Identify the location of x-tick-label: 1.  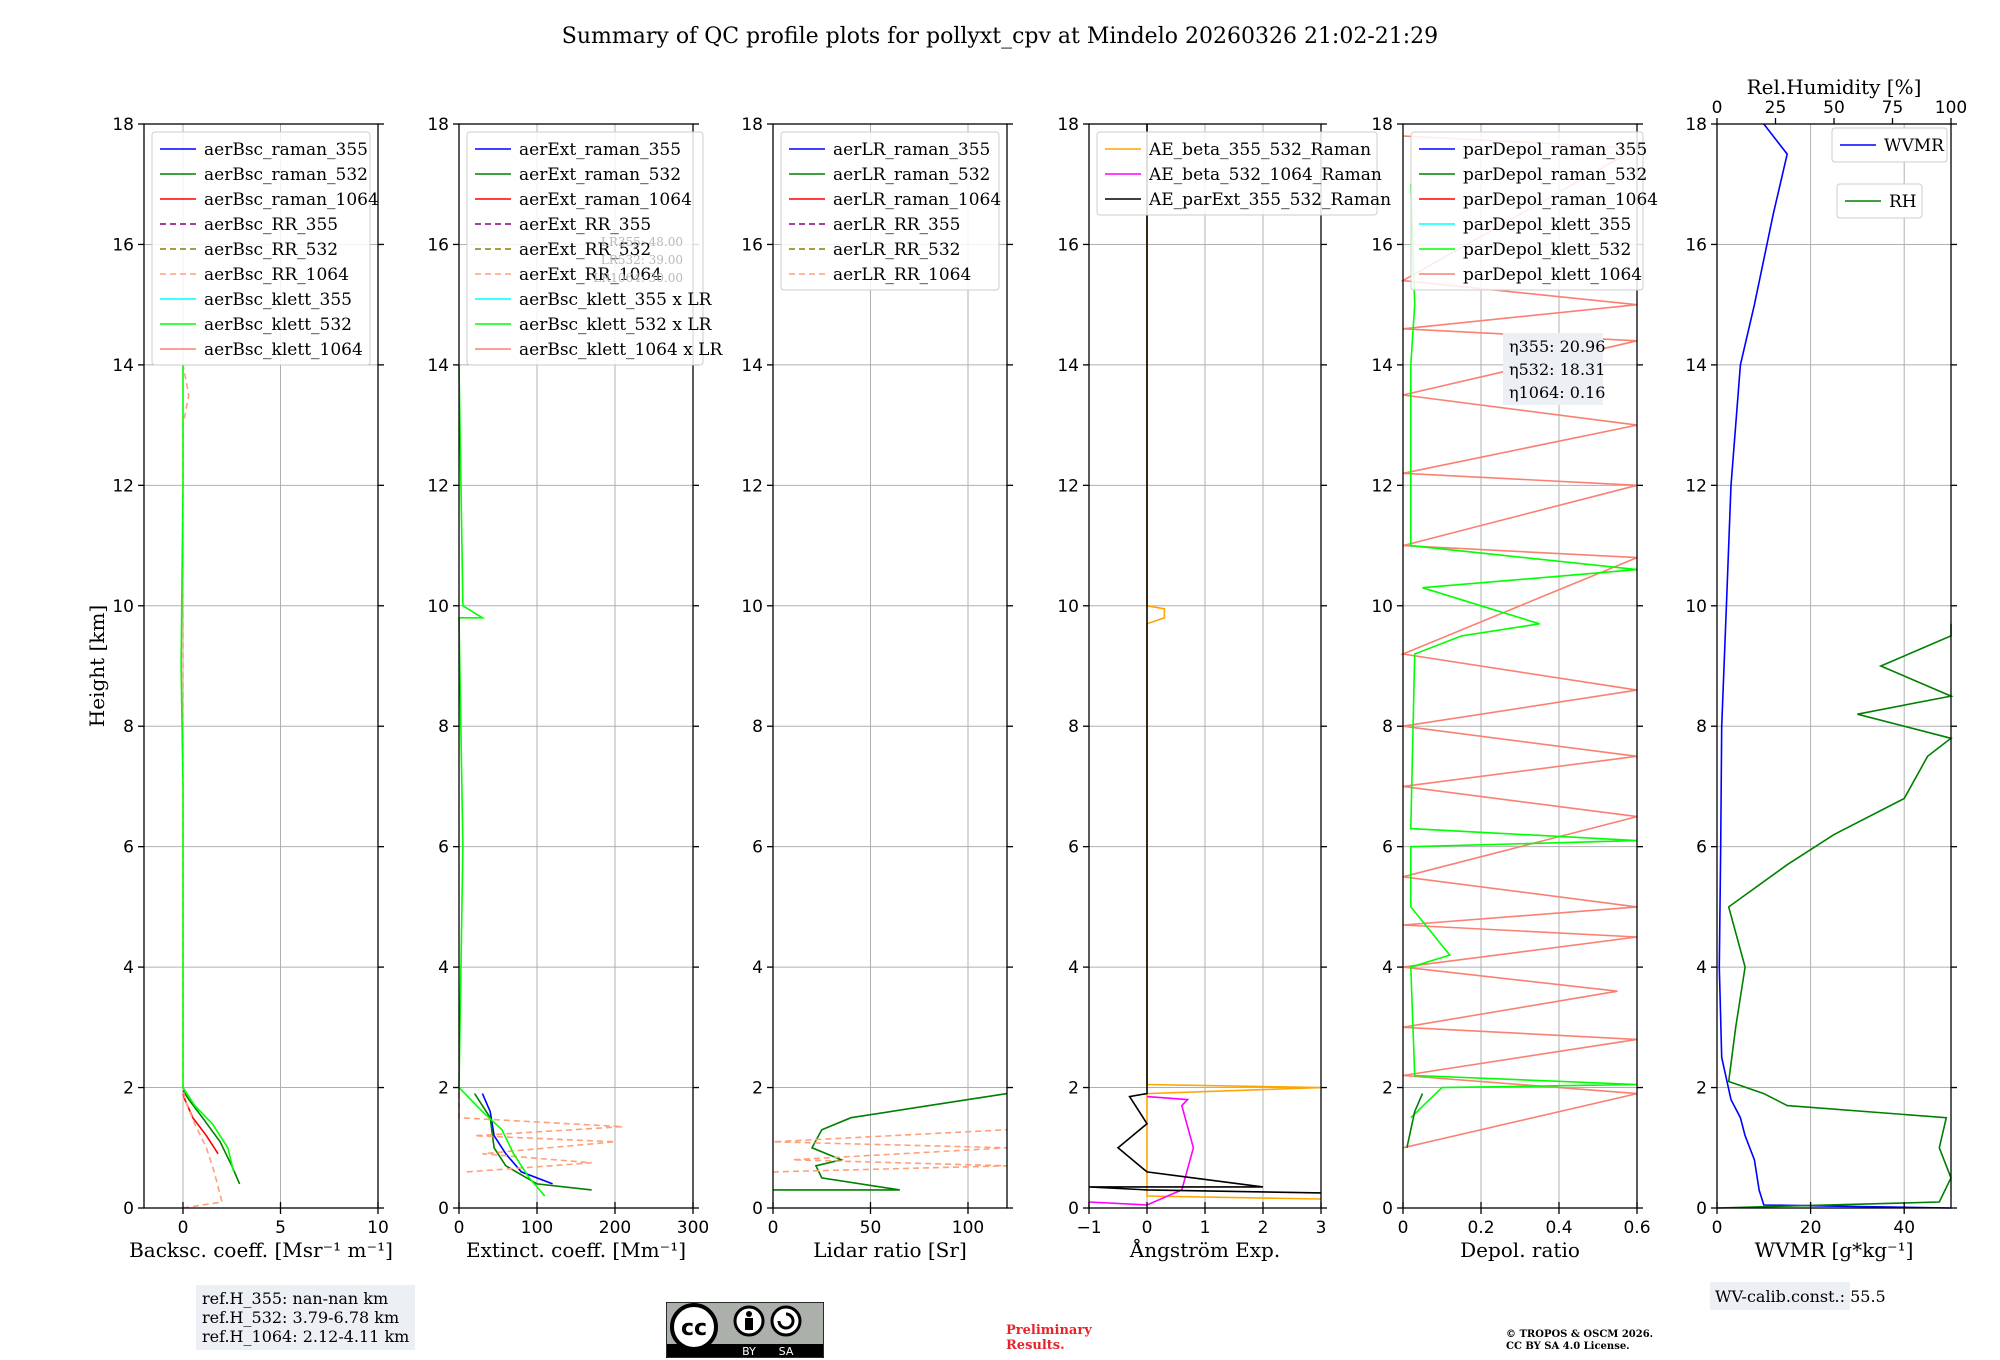
(1205, 1228).